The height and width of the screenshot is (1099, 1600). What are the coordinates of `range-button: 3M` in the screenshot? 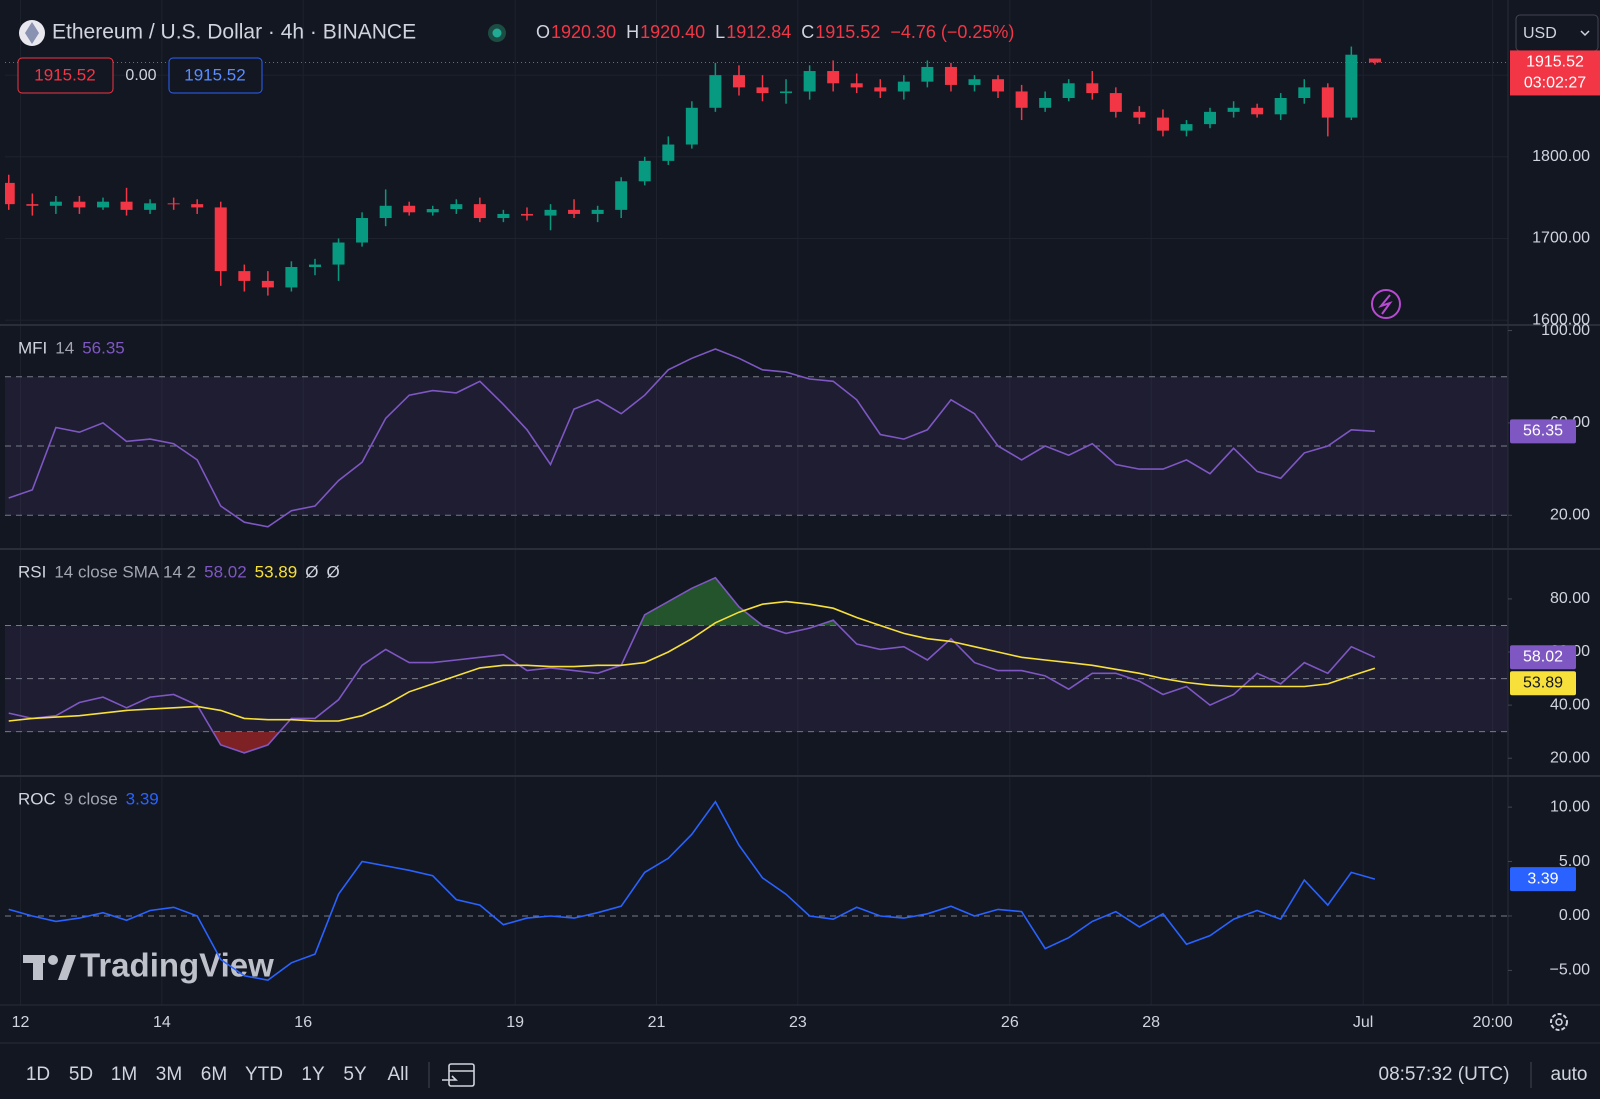 It's located at (169, 1074).